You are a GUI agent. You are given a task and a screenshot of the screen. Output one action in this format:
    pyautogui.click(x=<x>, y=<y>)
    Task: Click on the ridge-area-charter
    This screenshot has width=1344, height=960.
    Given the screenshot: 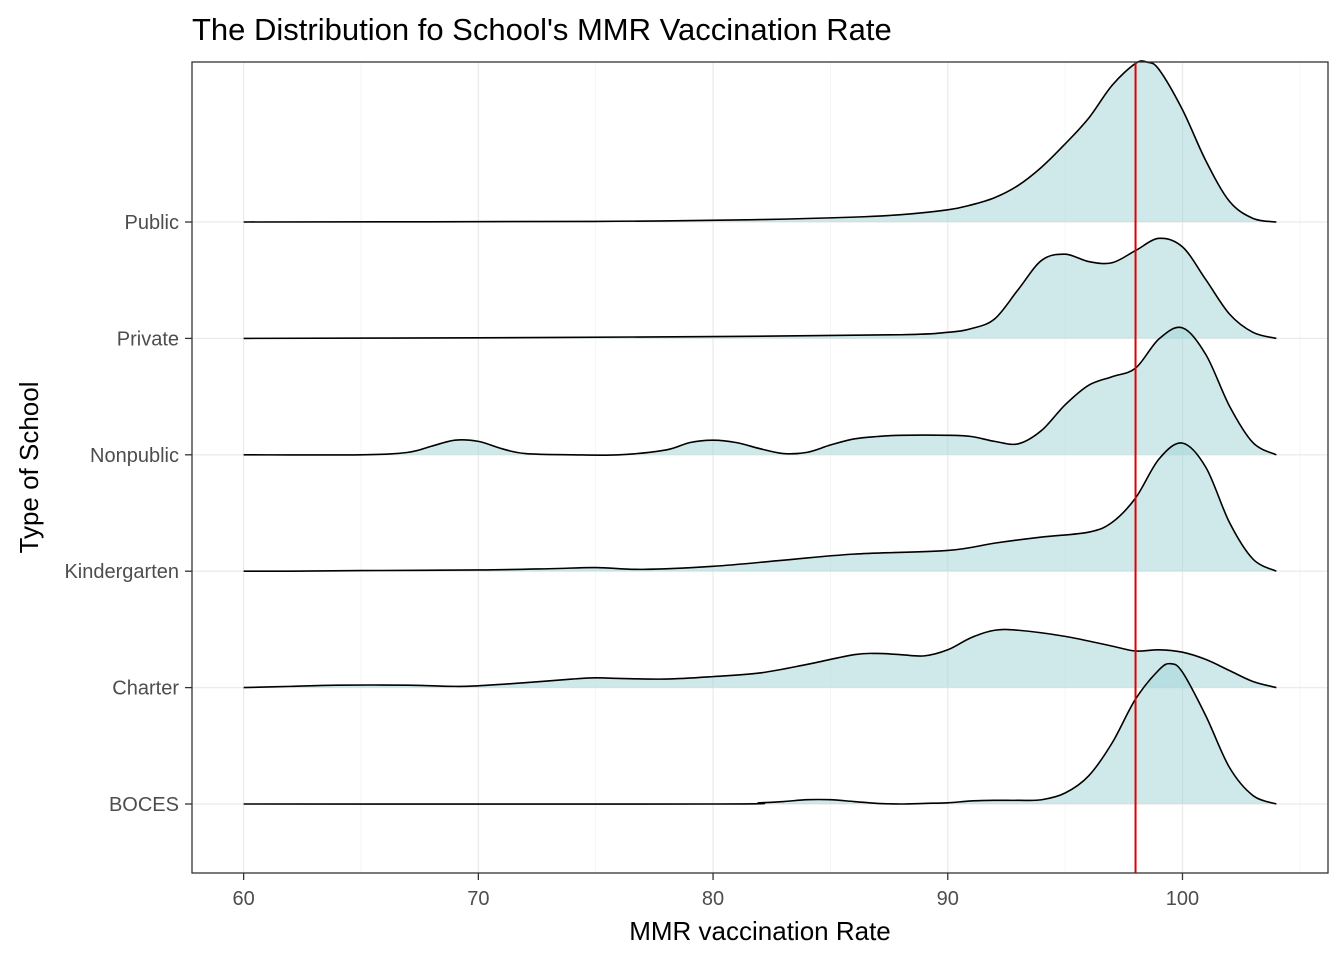 What is the action you would take?
    pyautogui.click(x=760, y=658)
    